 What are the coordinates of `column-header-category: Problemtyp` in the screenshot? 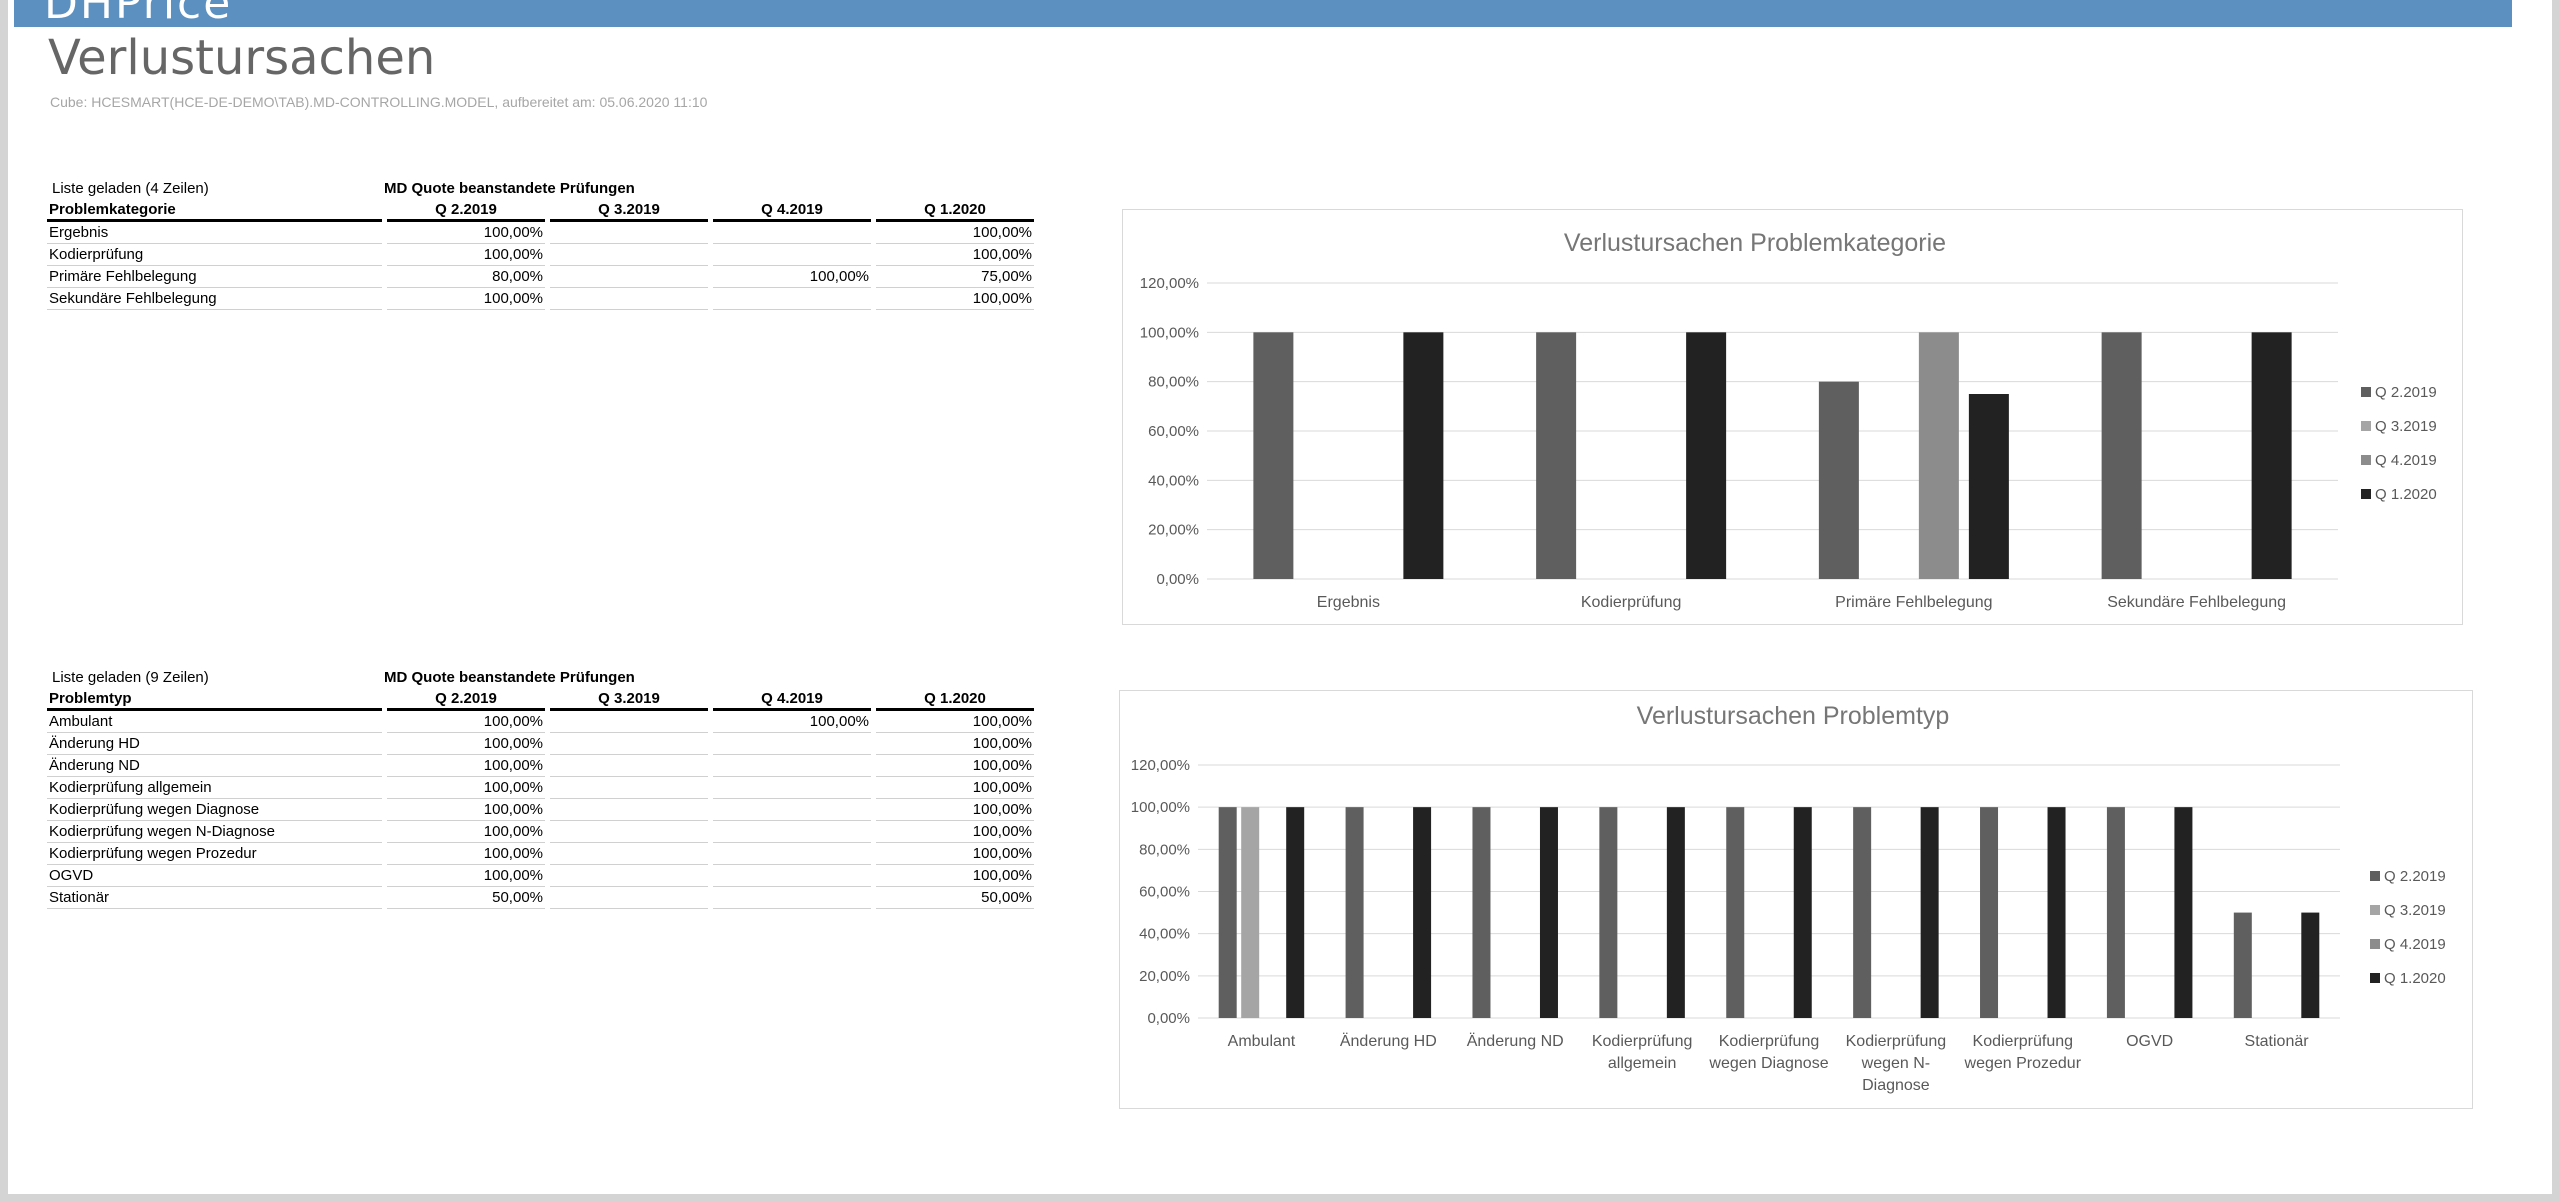 It's located at (214, 700).